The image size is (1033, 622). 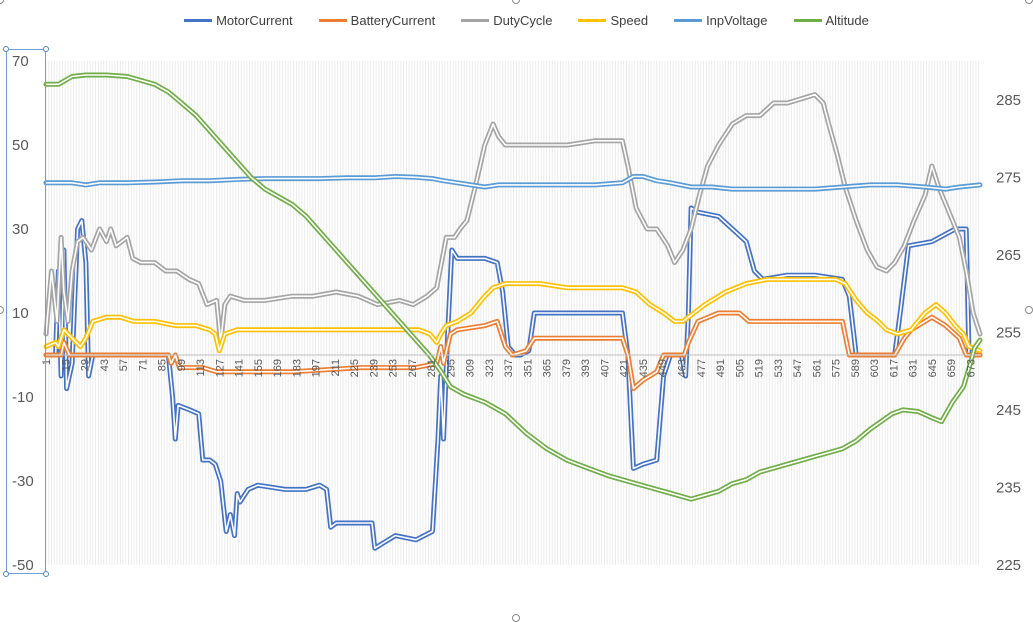 I want to click on x-tick-label: 141, so click(x=240, y=368).